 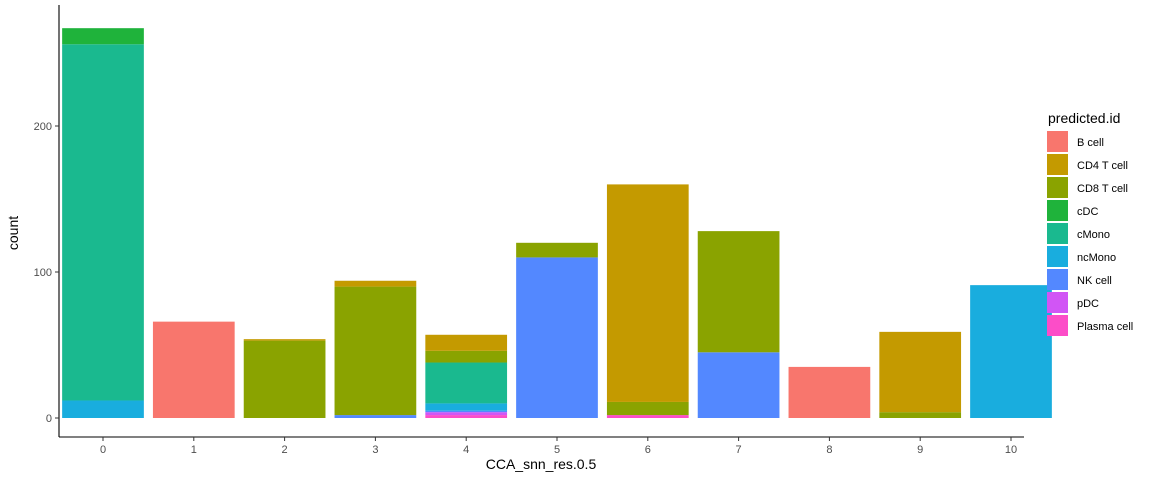 I want to click on legend-label: cMono, so click(x=1093, y=235).